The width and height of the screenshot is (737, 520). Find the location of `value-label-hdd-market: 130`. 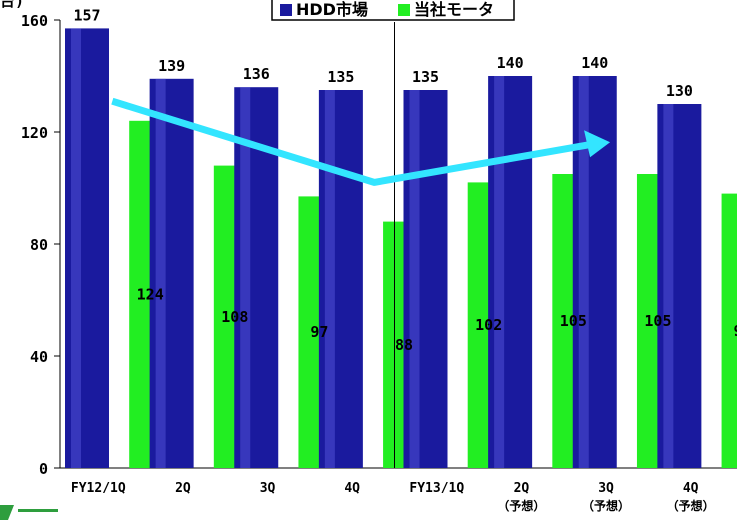

value-label-hdd-market: 130 is located at coordinates (679, 91).